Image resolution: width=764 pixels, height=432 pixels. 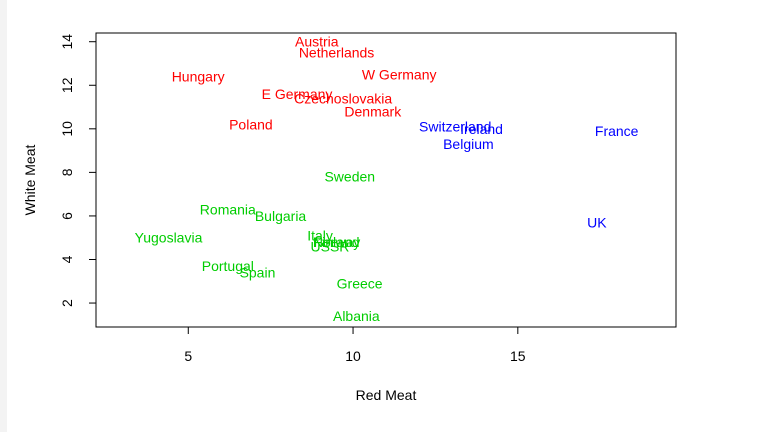 I want to click on x-tick-label: 15, so click(x=518, y=356).